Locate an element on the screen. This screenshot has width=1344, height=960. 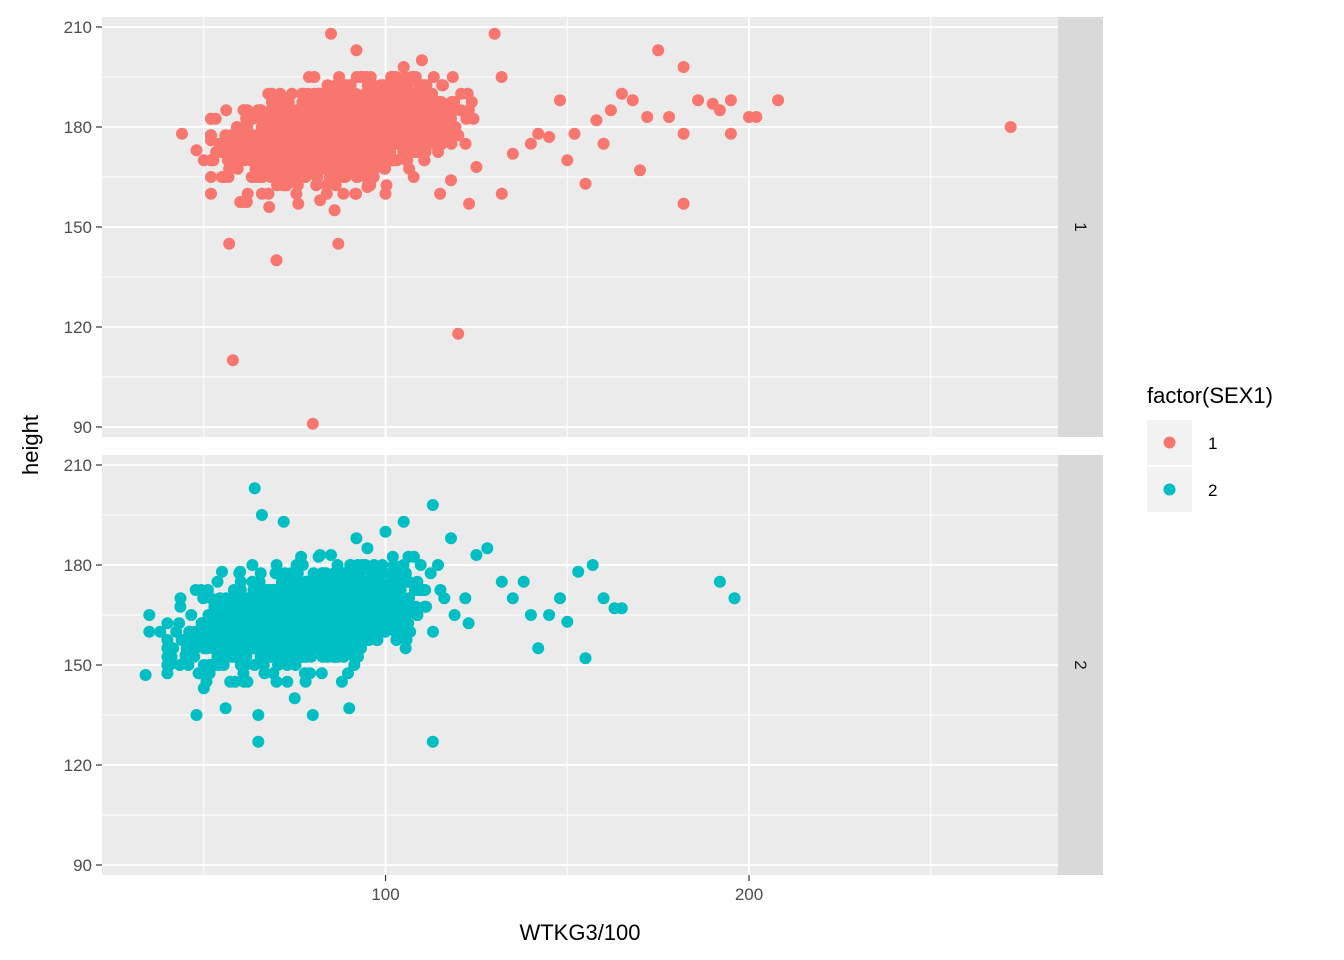
y-axis-title: height is located at coordinates (30, 445).